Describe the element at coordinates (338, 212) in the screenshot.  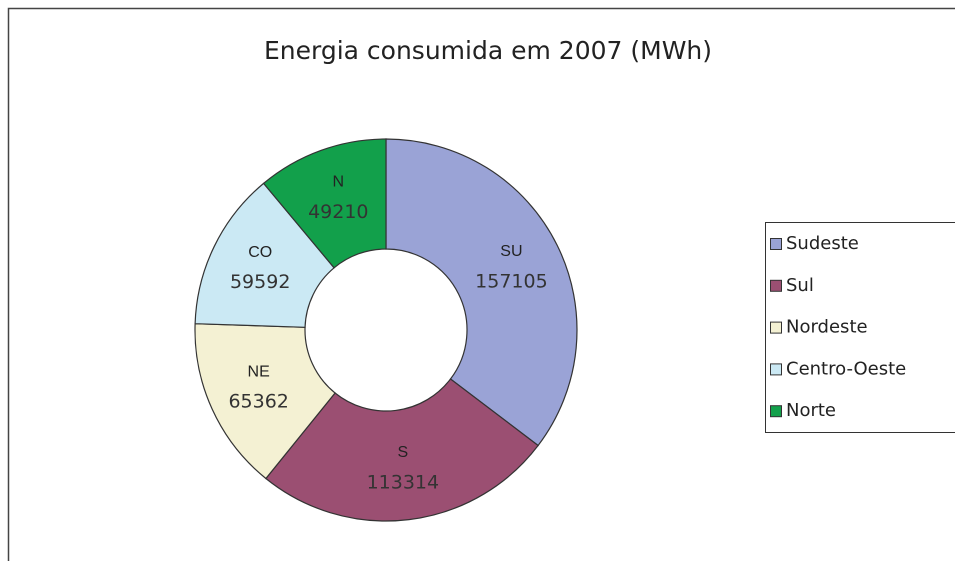
I see `slice-value: 49210` at that location.